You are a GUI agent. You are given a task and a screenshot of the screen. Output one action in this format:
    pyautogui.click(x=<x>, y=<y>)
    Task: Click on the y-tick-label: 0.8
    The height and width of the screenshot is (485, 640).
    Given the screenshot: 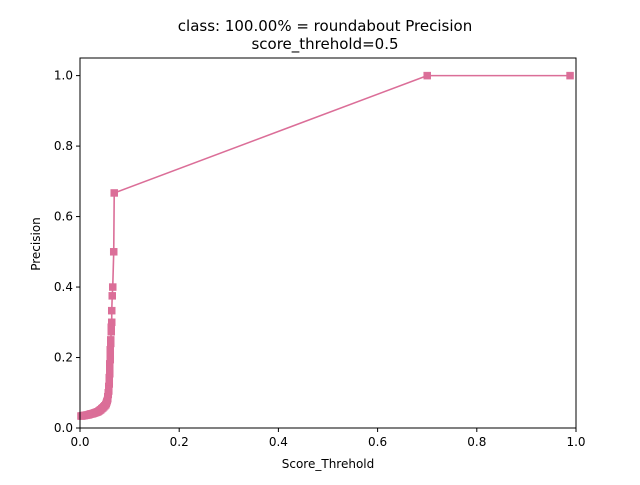 What is the action you would take?
    pyautogui.click(x=63, y=146)
    